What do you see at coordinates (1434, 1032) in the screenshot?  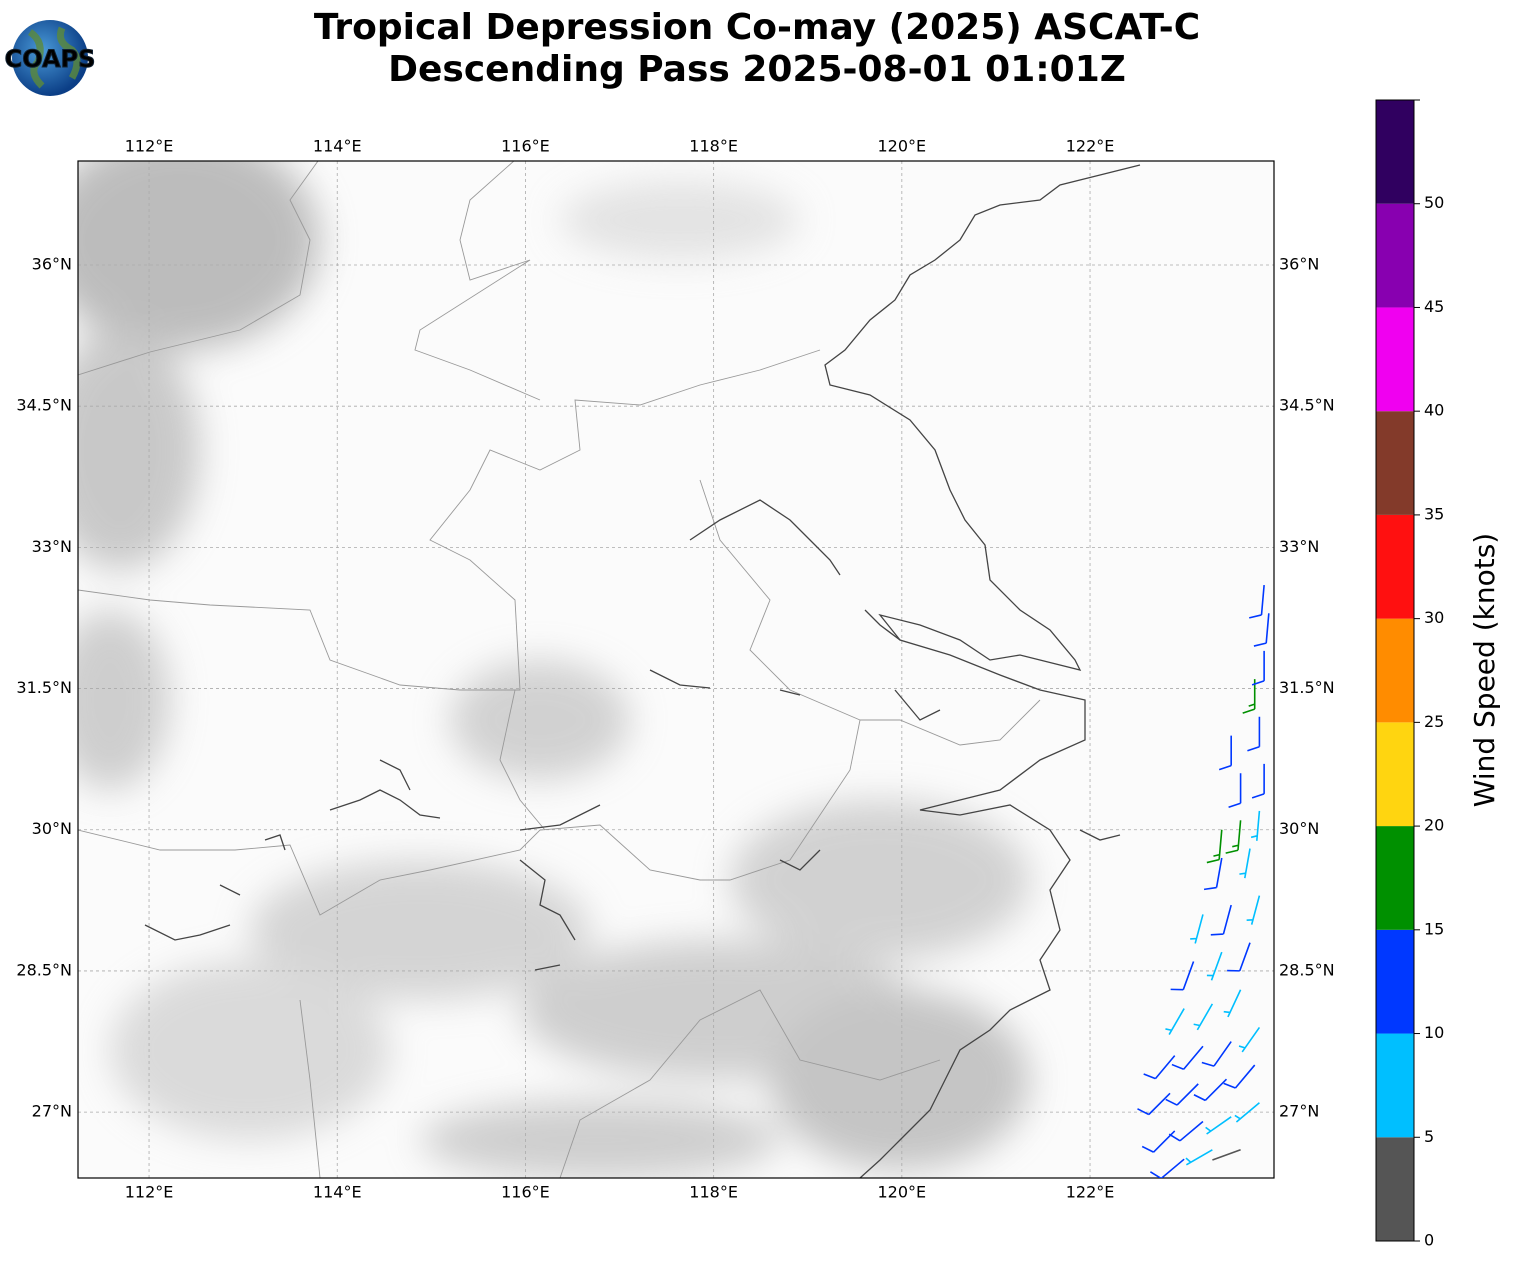 I see `colorbar-tick-label: 10` at bounding box center [1434, 1032].